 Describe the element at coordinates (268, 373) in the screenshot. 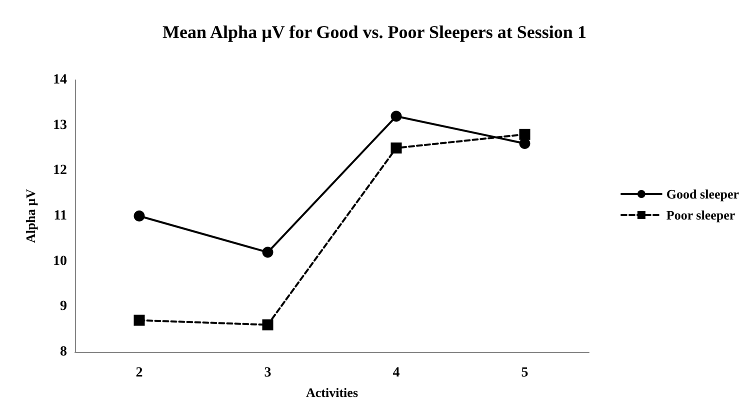

I see `x-tick-label: 3` at that location.